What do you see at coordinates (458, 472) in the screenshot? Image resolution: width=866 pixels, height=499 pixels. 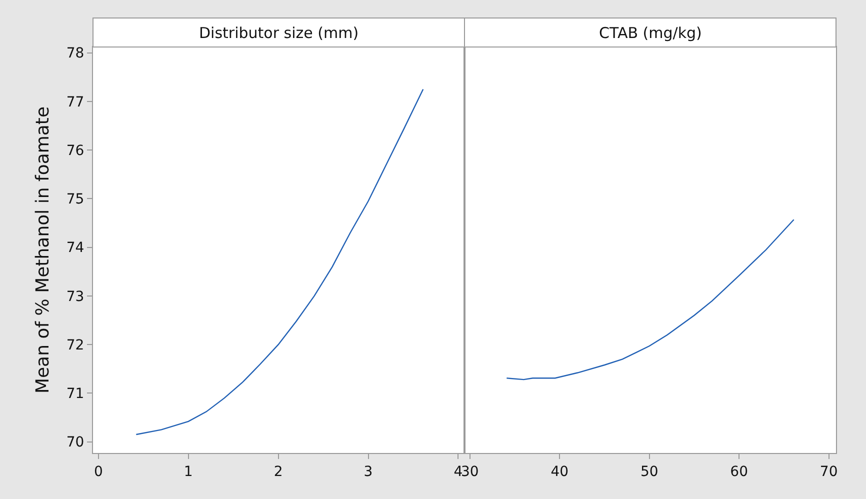 I see `x-tick-label: 4` at bounding box center [458, 472].